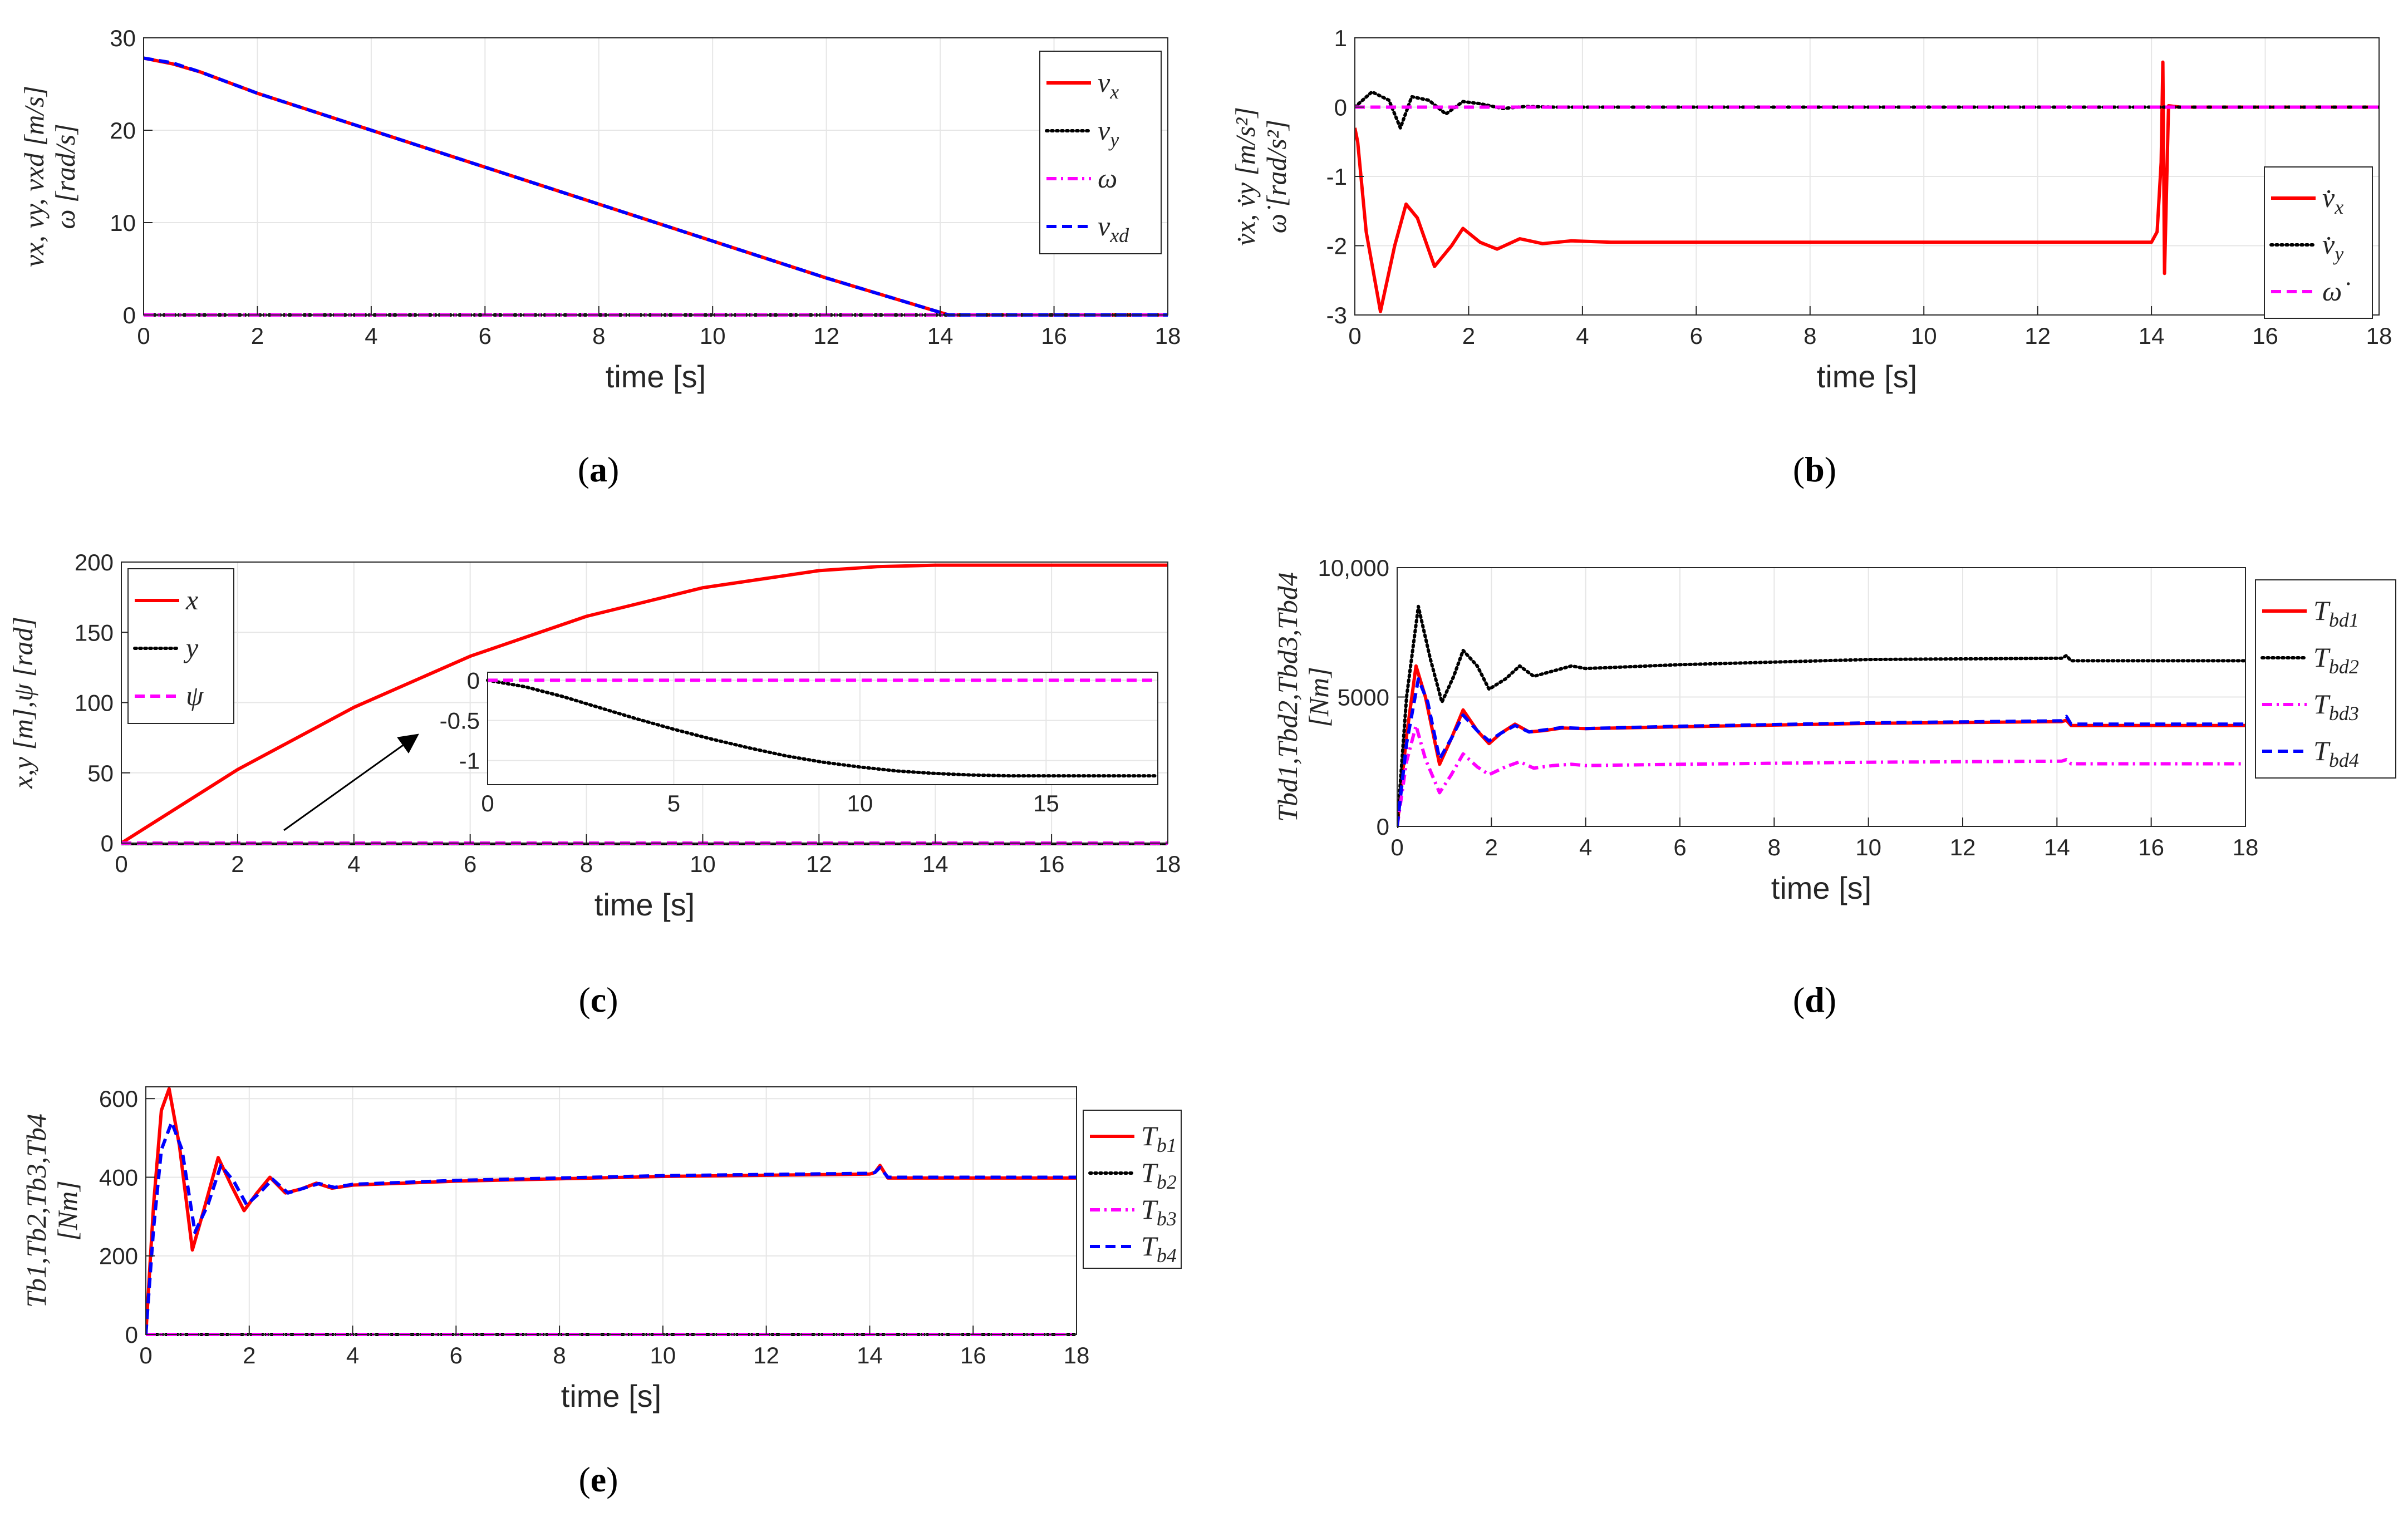 Image resolution: width=2408 pixels, height=1517 pixels. What do you see at coordinates (1159, 1175) in the screenshot?
I see `legend-label-Tb2: Tb2` at bounding box center [1159, 1175].